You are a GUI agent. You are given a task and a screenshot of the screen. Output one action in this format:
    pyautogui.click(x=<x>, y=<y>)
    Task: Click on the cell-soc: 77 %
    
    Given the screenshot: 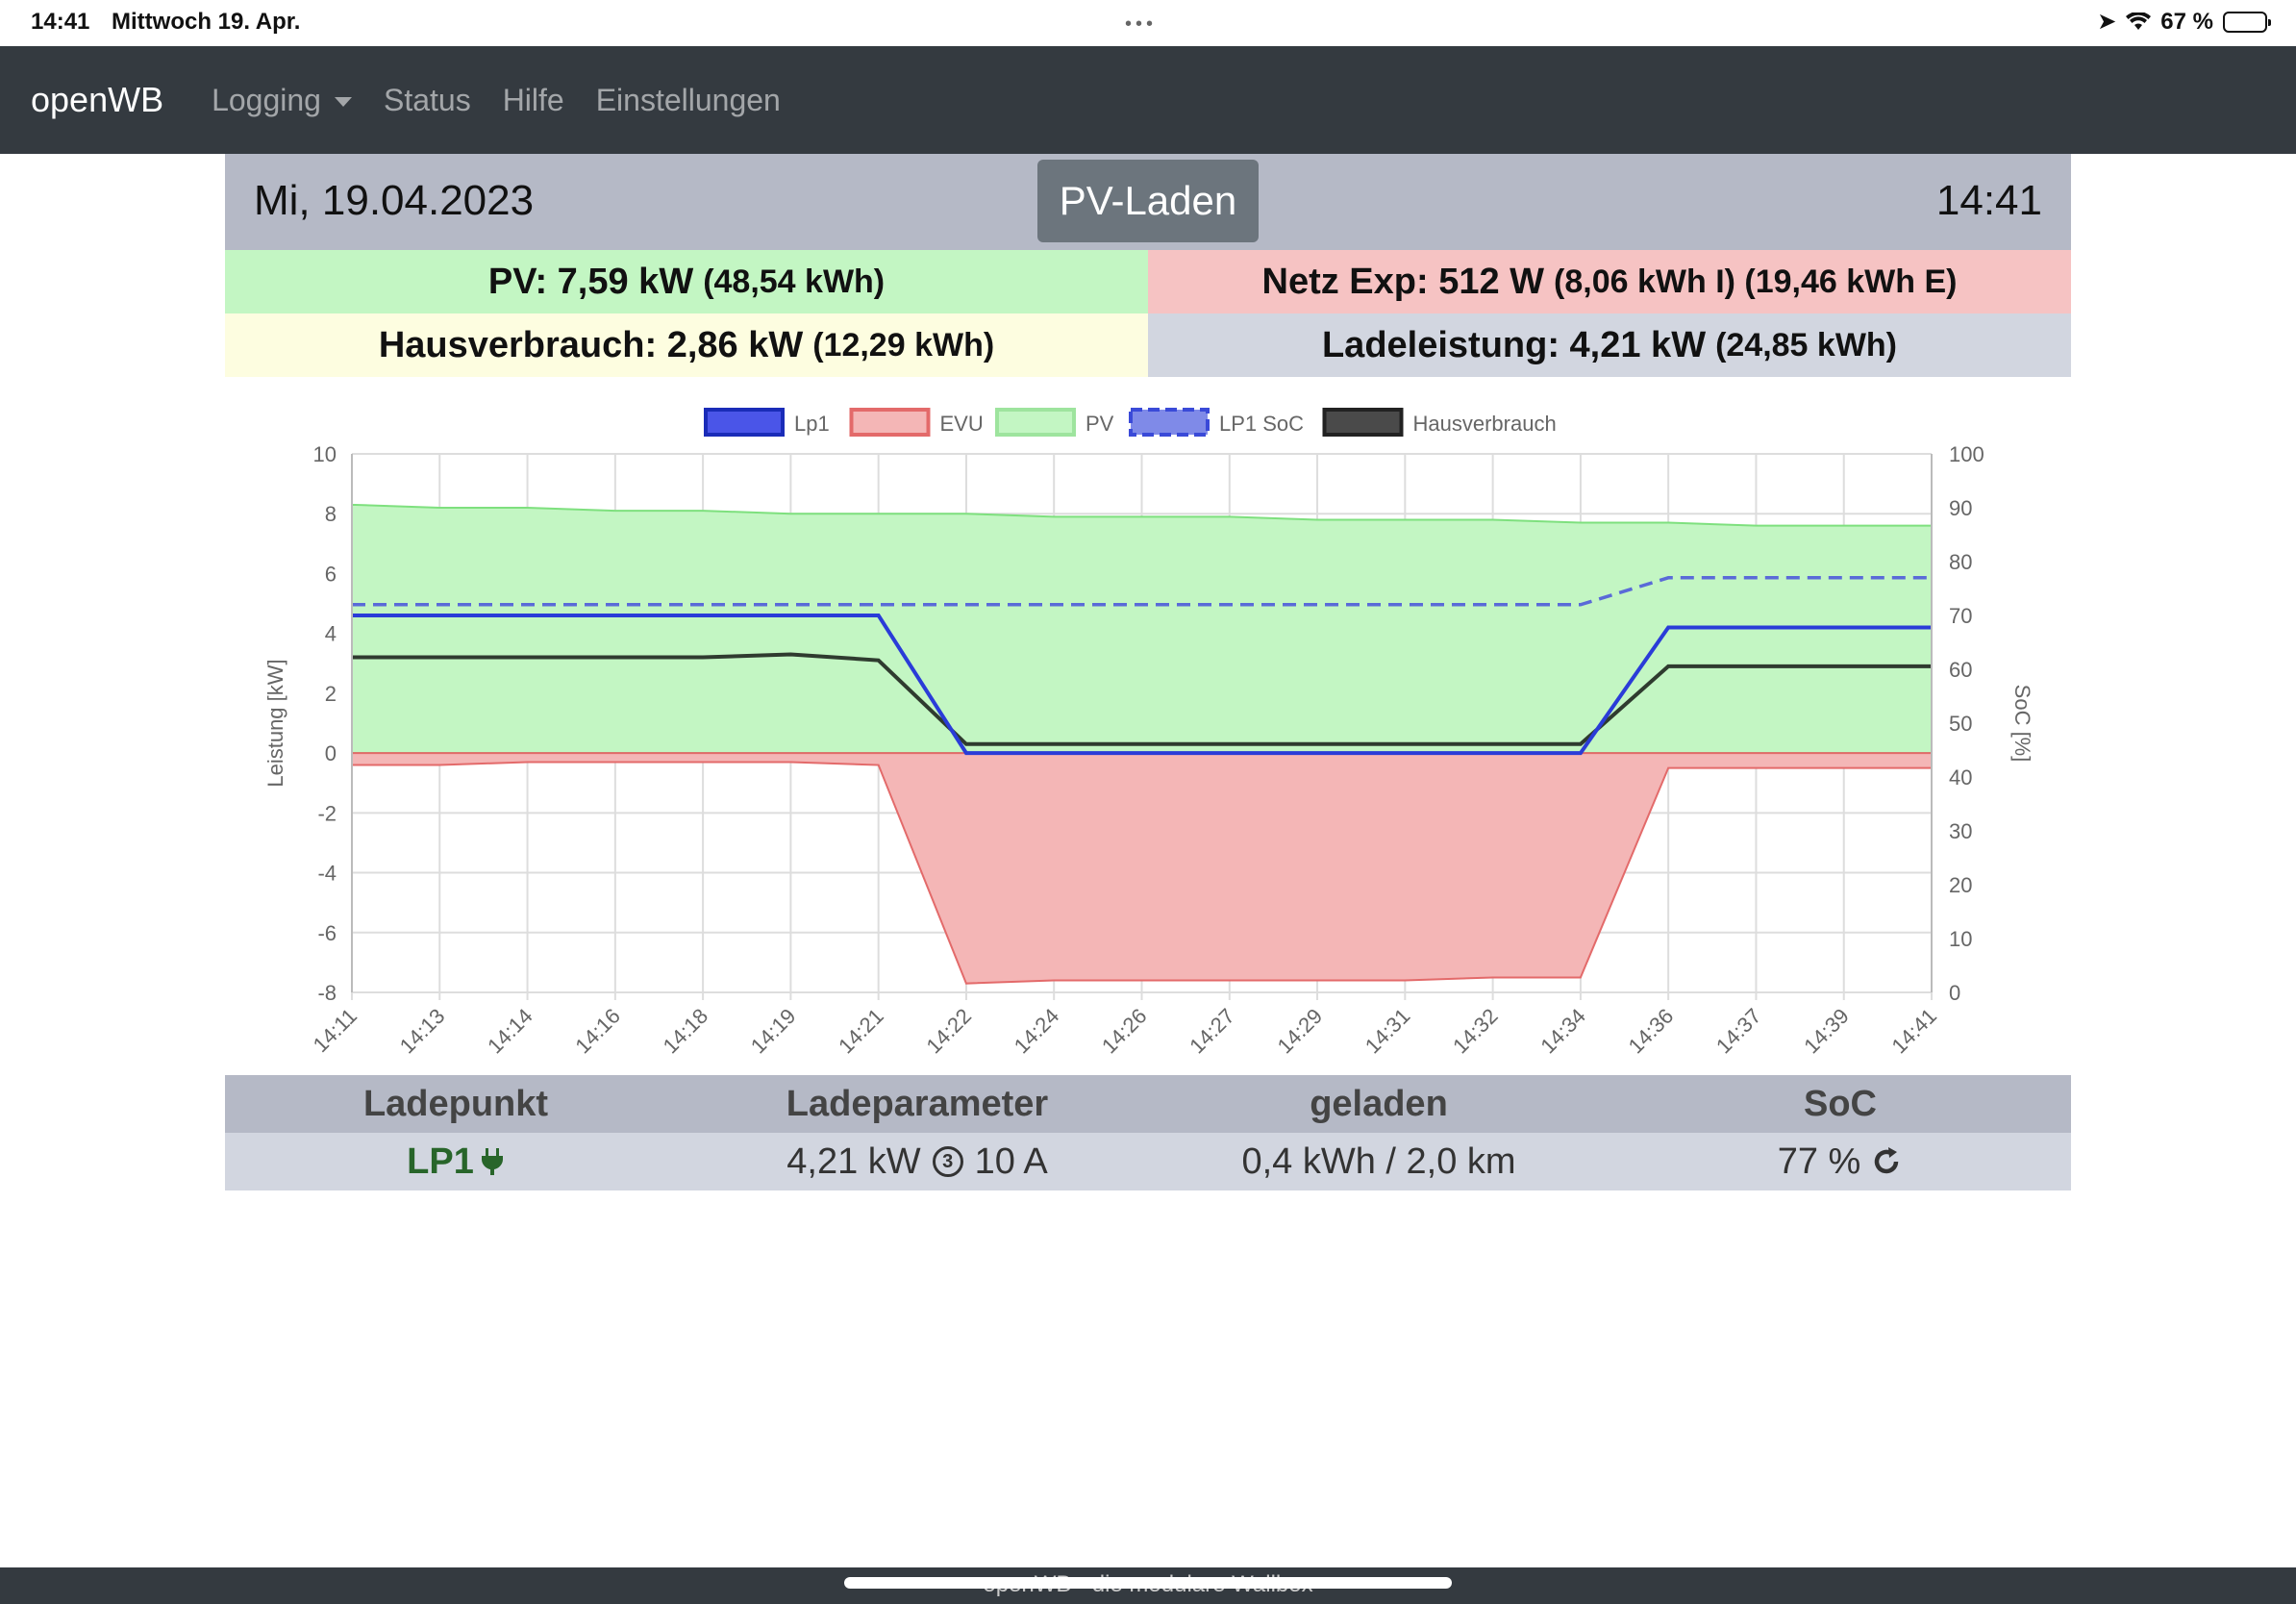 What is the action you would take?
    pyautogui.click(x=1840, y=1161)
    